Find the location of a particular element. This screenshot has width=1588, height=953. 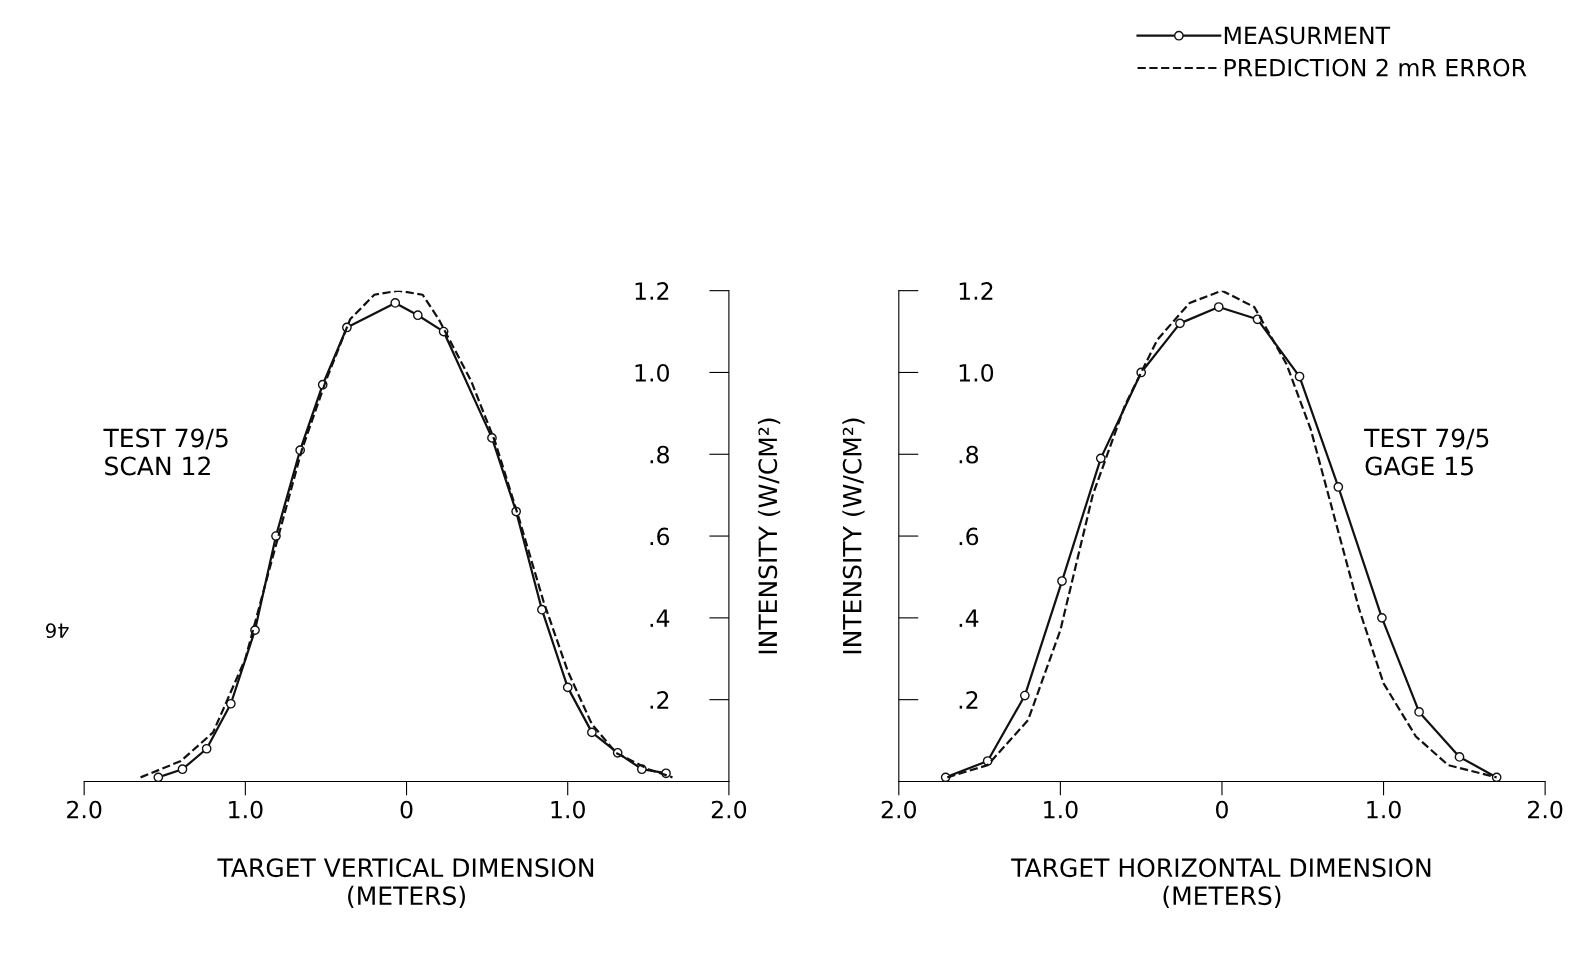

text: 46 is located at coordinates (57, 631).